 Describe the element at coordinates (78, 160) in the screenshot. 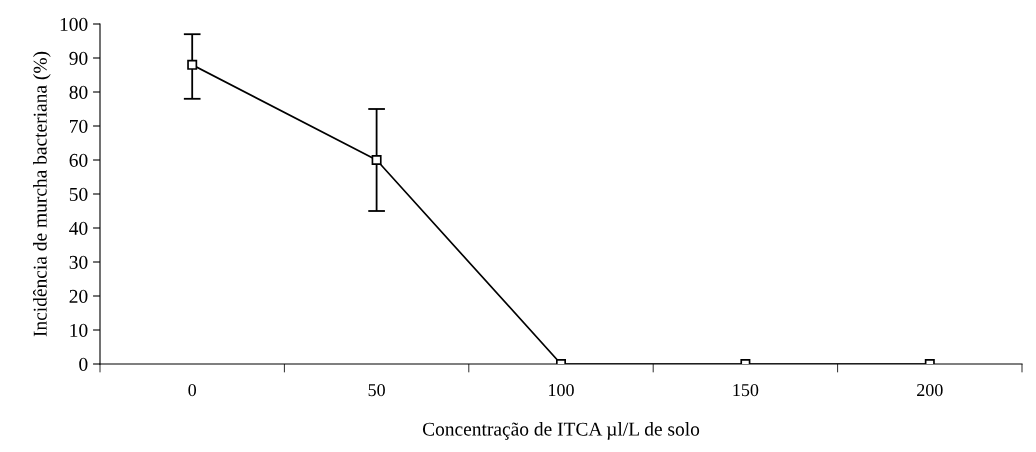

I see `y-tick-label: 60` at that location.